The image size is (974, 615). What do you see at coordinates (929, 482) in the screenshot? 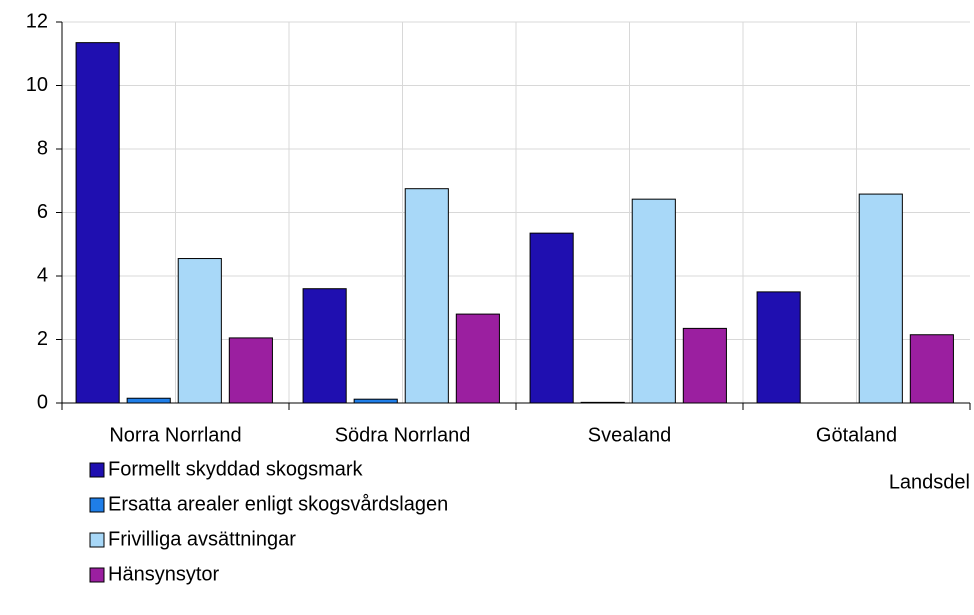
I see `x-axis-title: Landsdel` at bounding box center [929, 482].